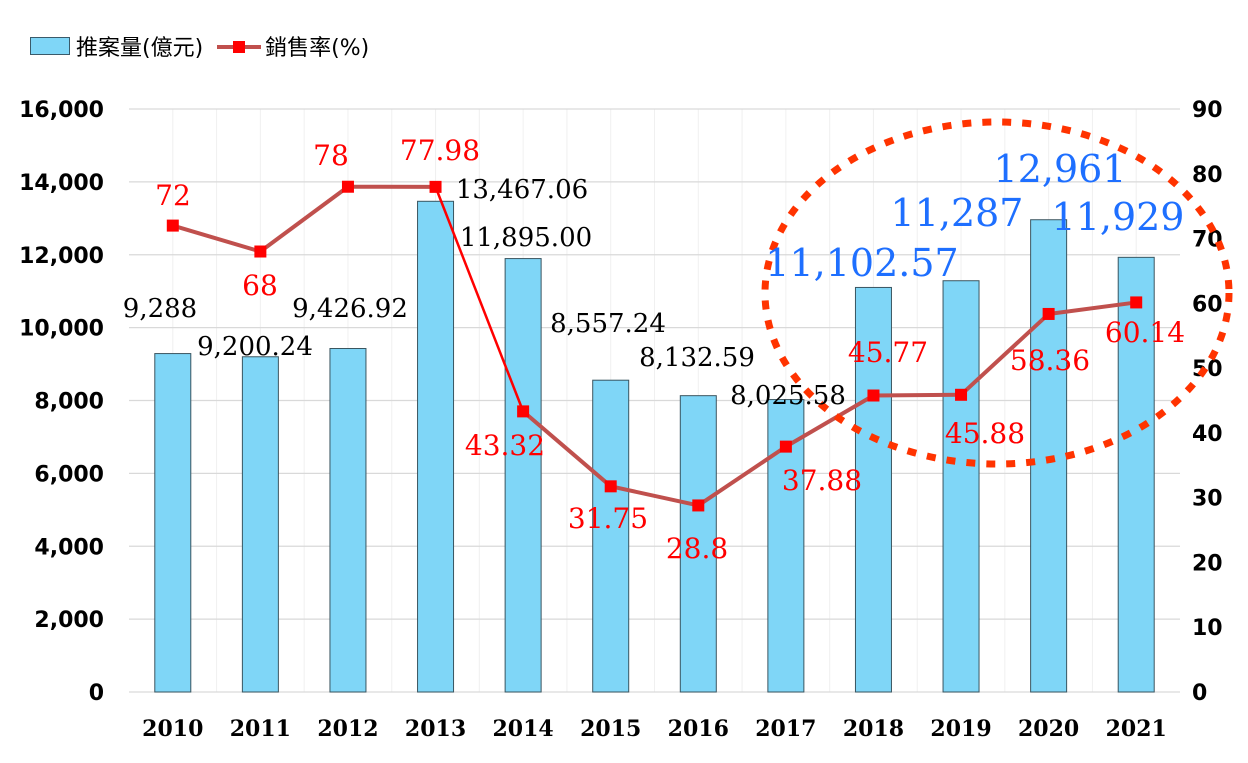  What do you see at coordinates (1145, 332) in the screenshot?
I see `line-data-label: 60.14` at bounding box center [1145, 332].